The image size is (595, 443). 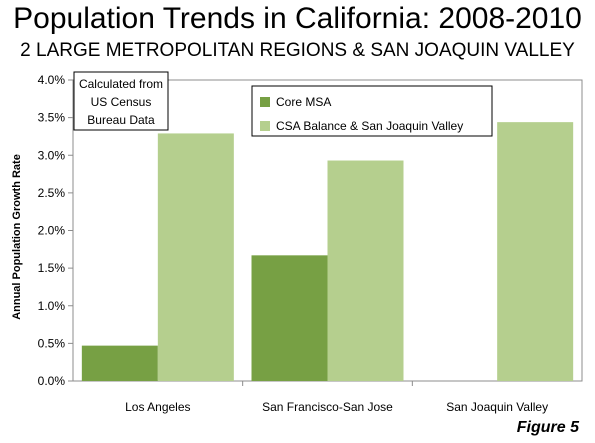 What do you see at coordinates (497, 407) in the screenshot?
I see `x-category-label: San Joaquin Valley` at bounding box center [497, 407].